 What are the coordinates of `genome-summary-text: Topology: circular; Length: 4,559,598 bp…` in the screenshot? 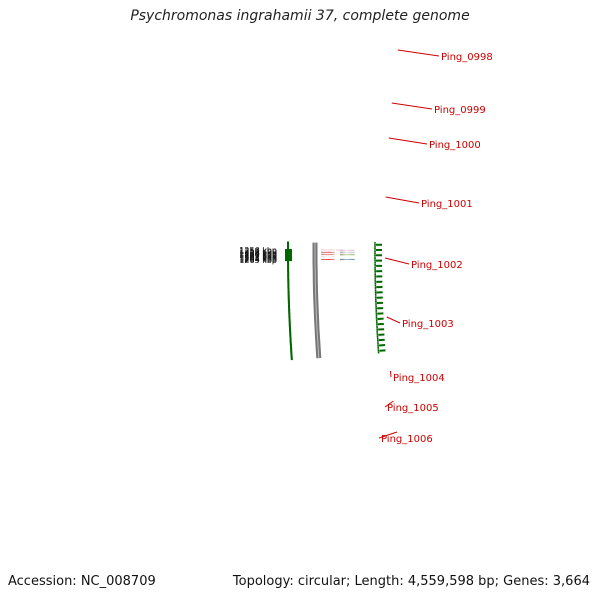 It's located at (411, 581).